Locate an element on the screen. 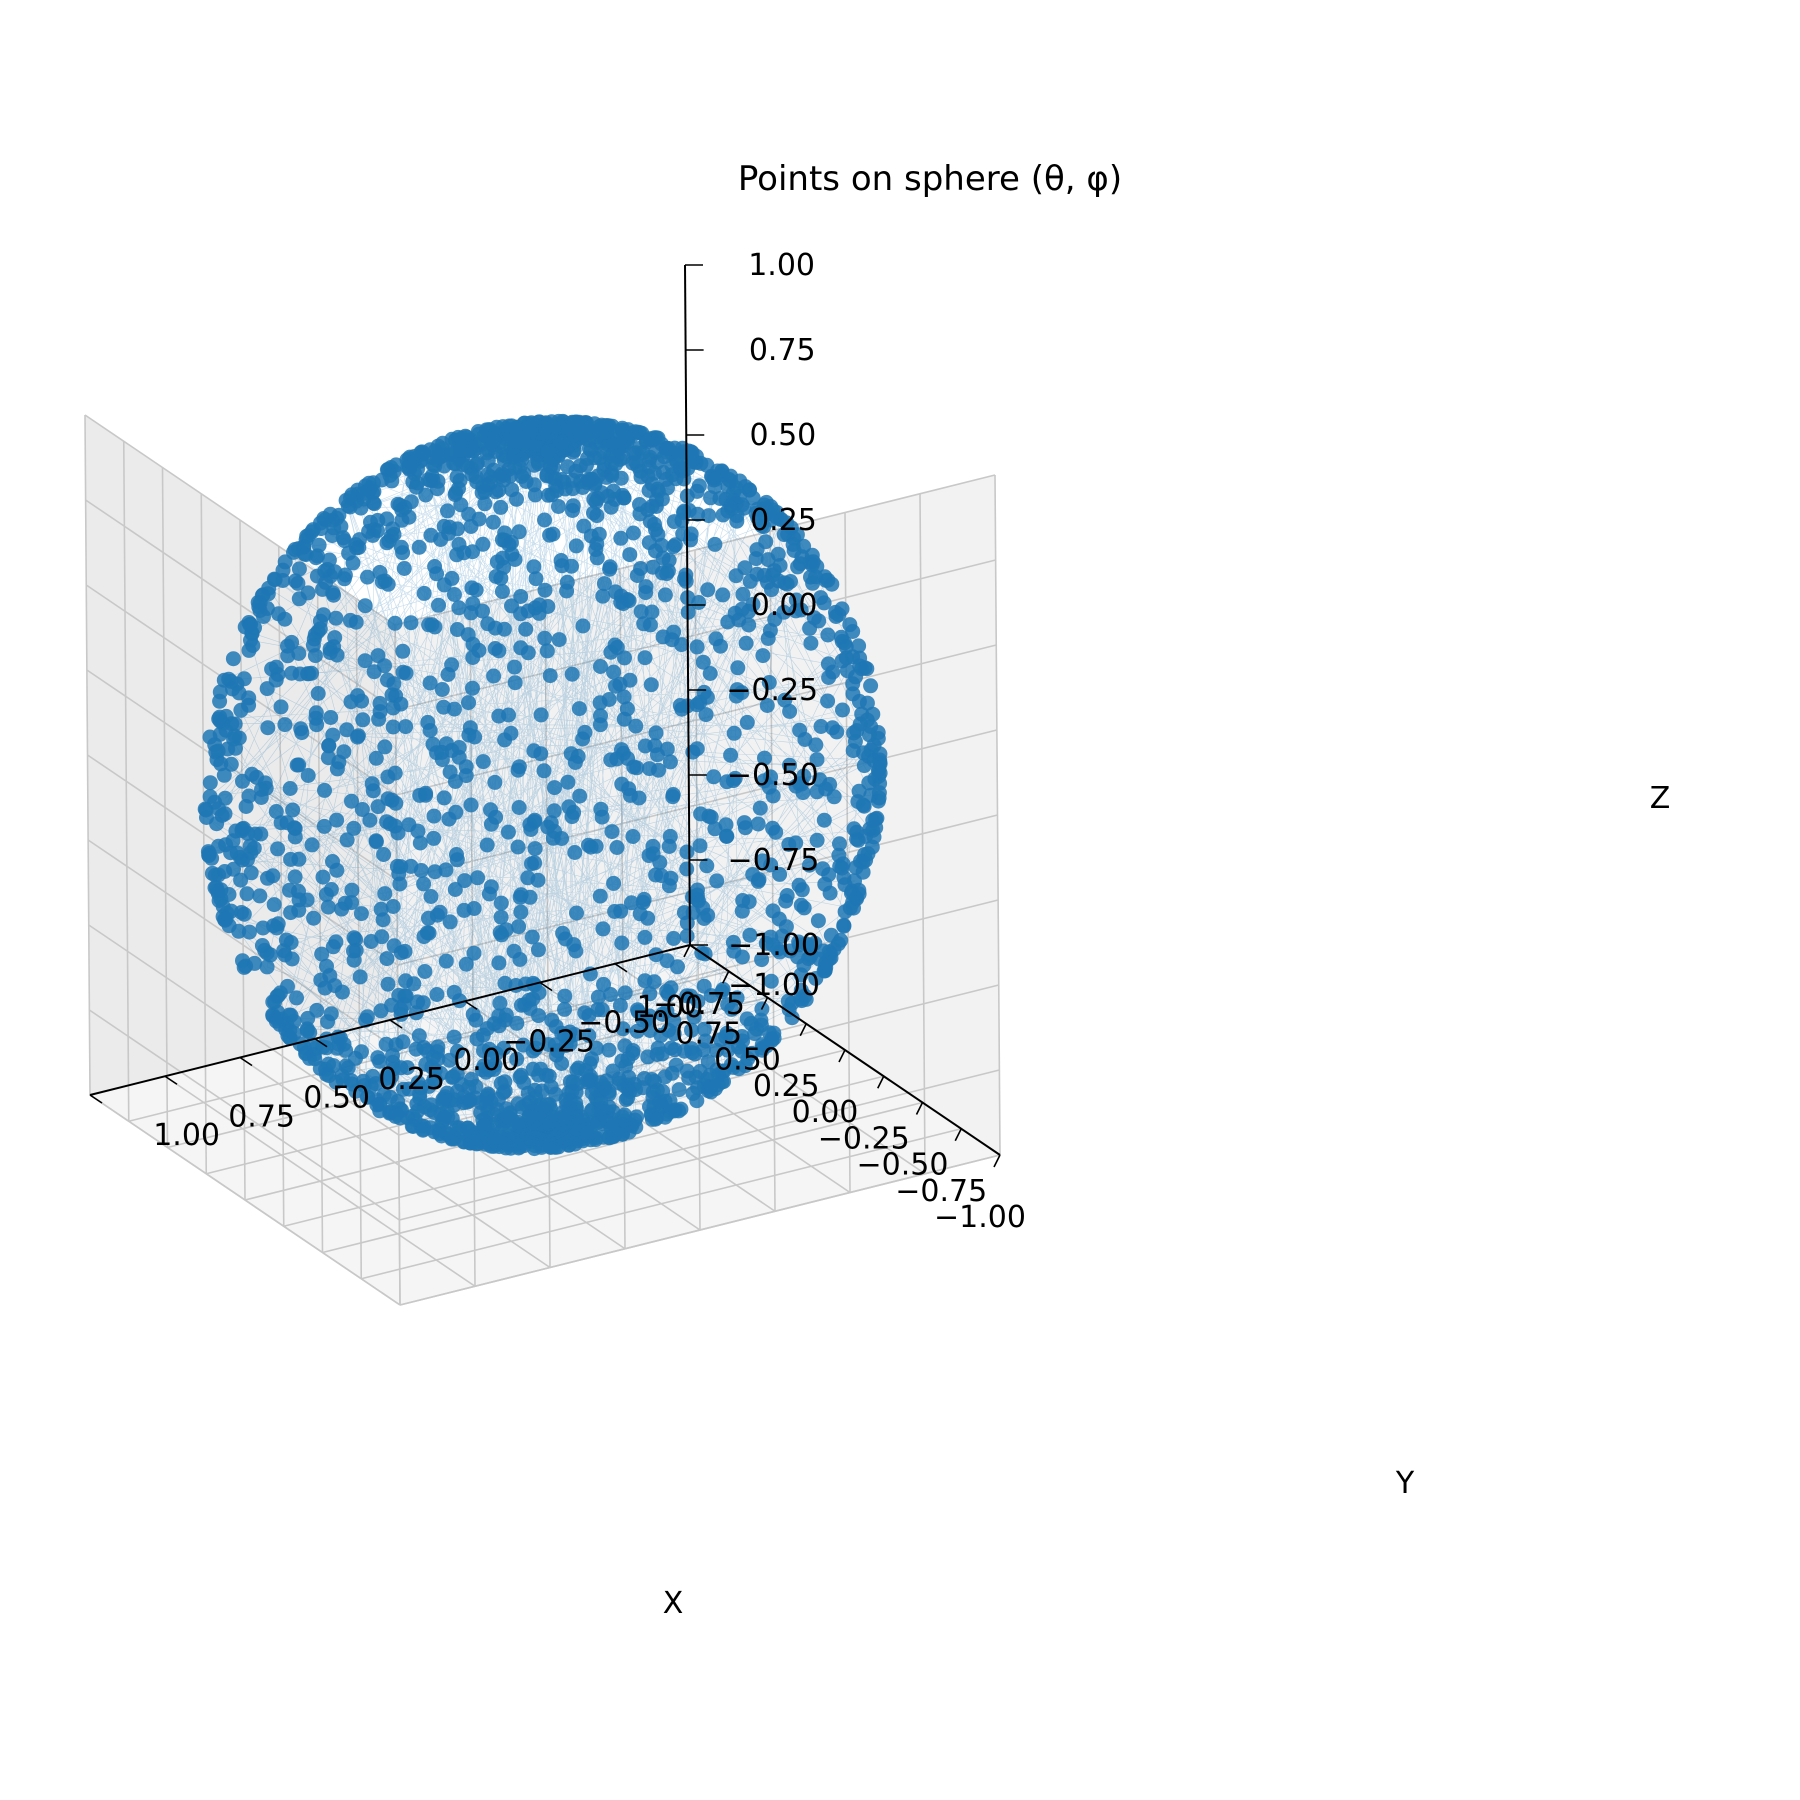 This screenshot has width=1800, height=1800. x-tick is located at coordinates (726, 977).